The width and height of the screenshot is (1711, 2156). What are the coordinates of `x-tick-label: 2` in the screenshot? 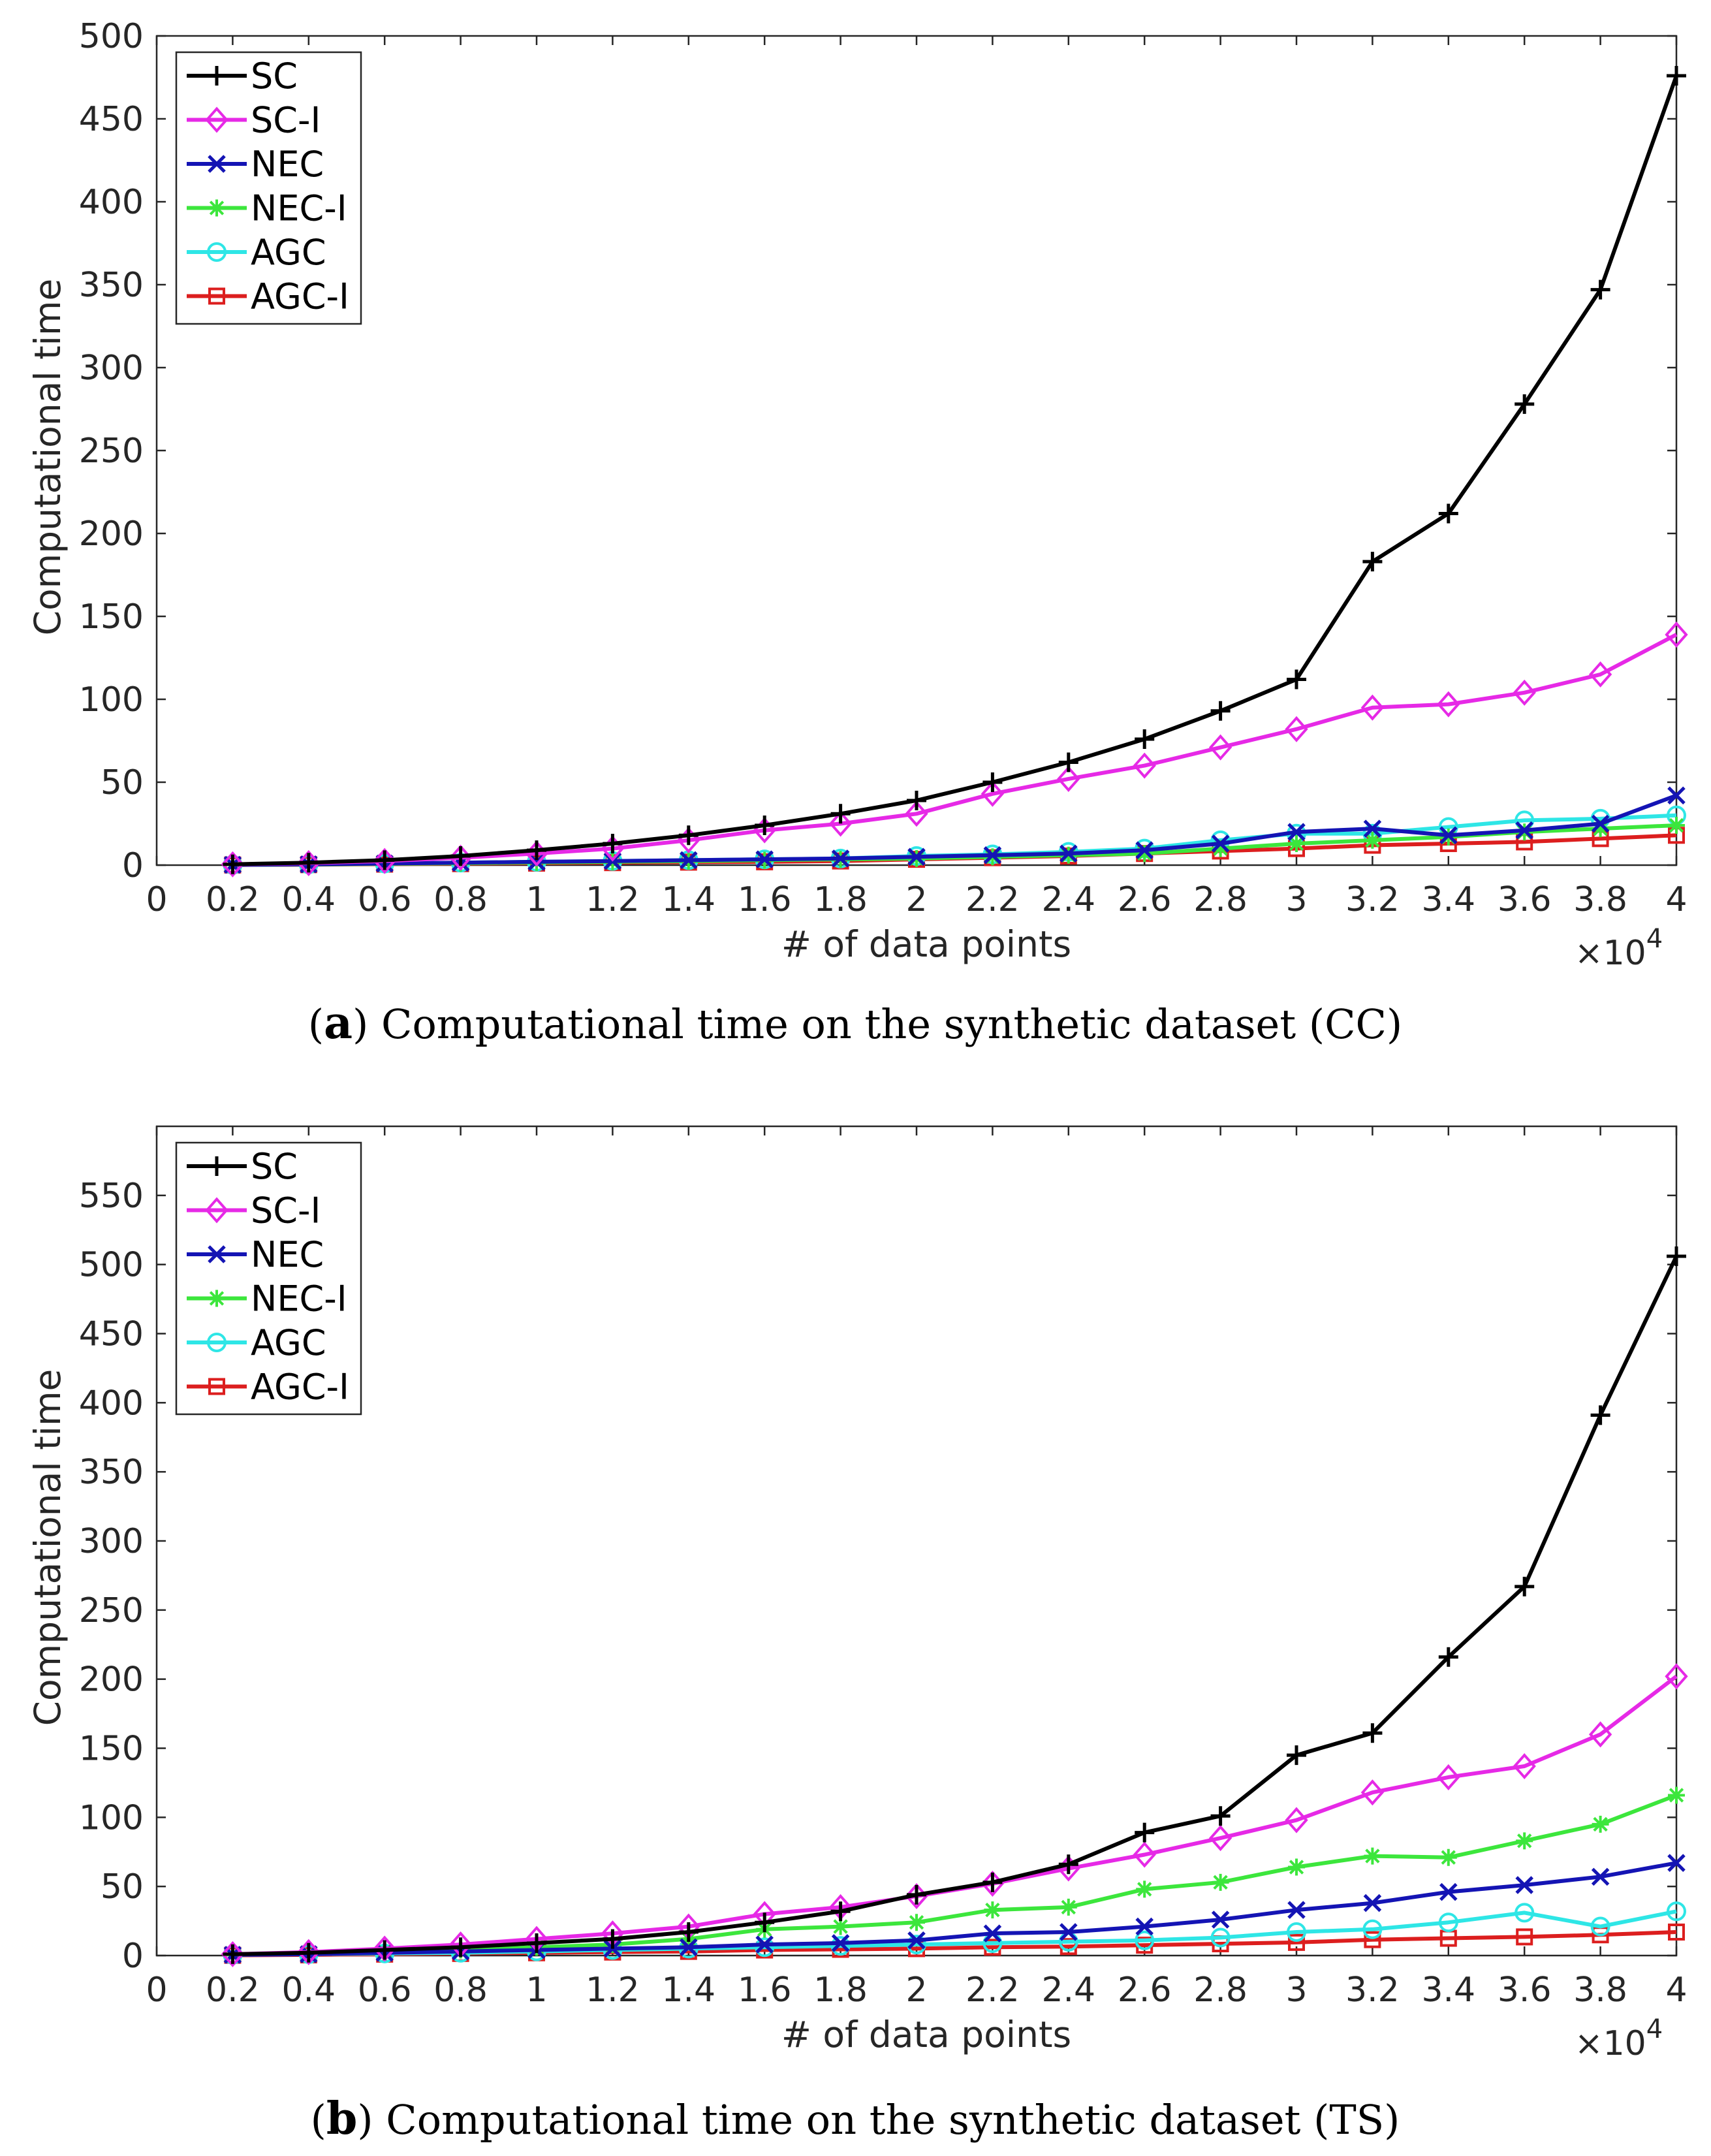 It's located at (916, 1990).